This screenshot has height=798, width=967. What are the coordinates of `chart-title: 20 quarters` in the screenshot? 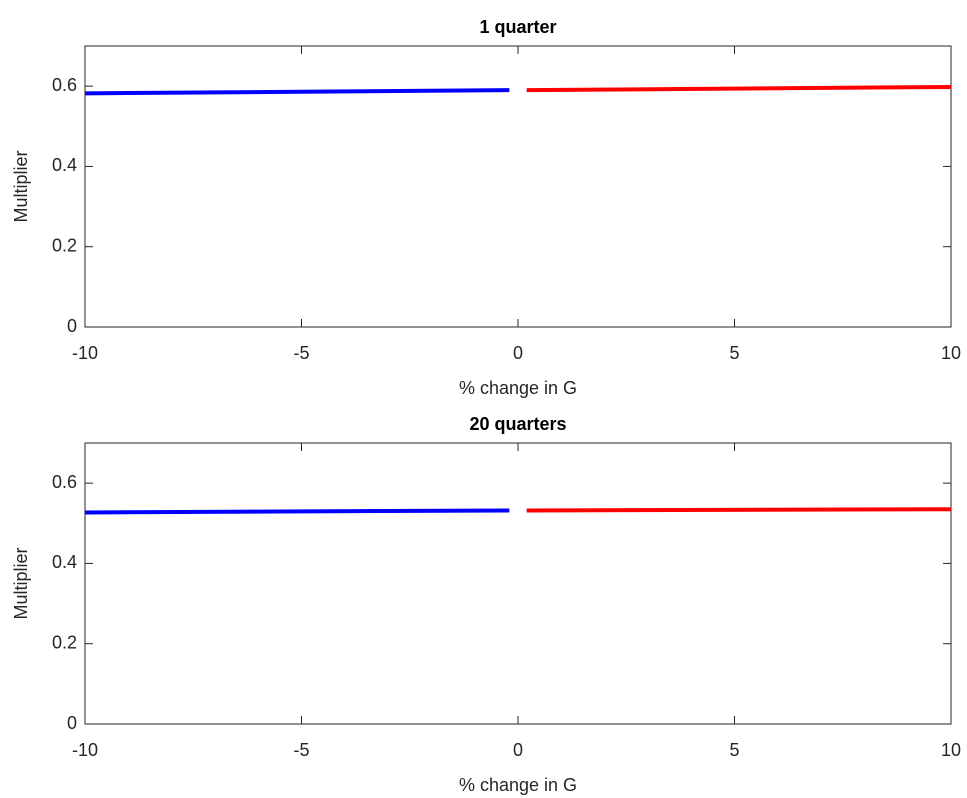 It's located at (517, 424).